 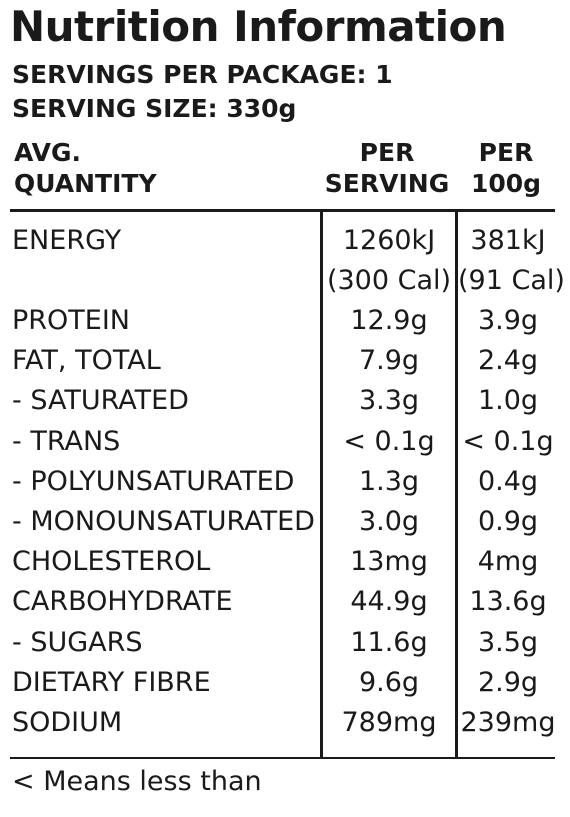 I want to click on per-serving-value: 7.9g, so click(x=389, y=361).